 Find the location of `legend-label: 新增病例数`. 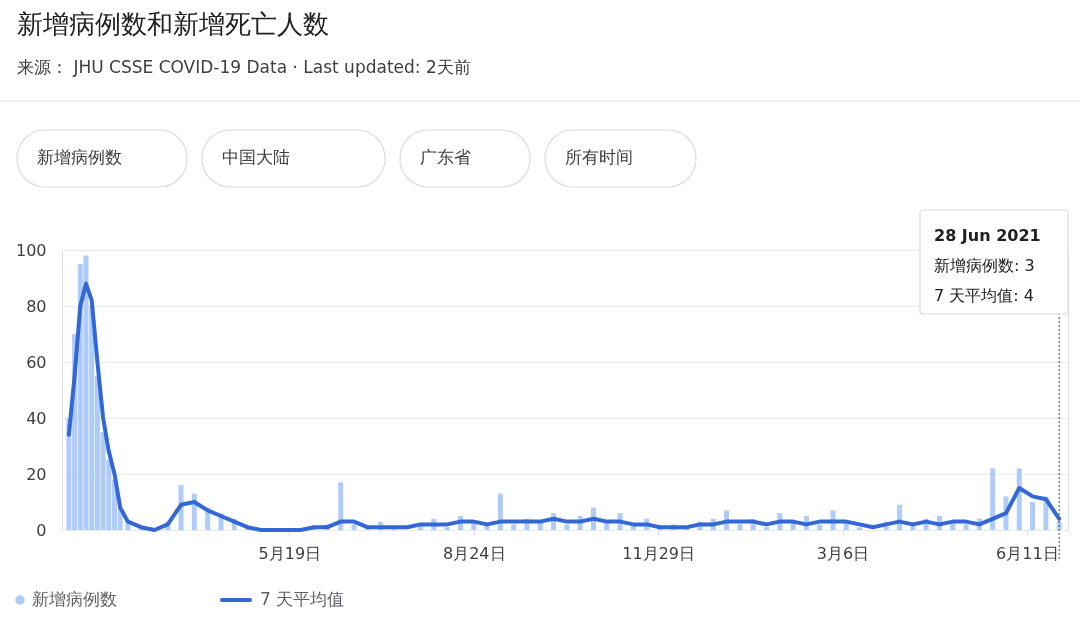

legend-label: 新增病例数 is located at coordinates (74, 599).